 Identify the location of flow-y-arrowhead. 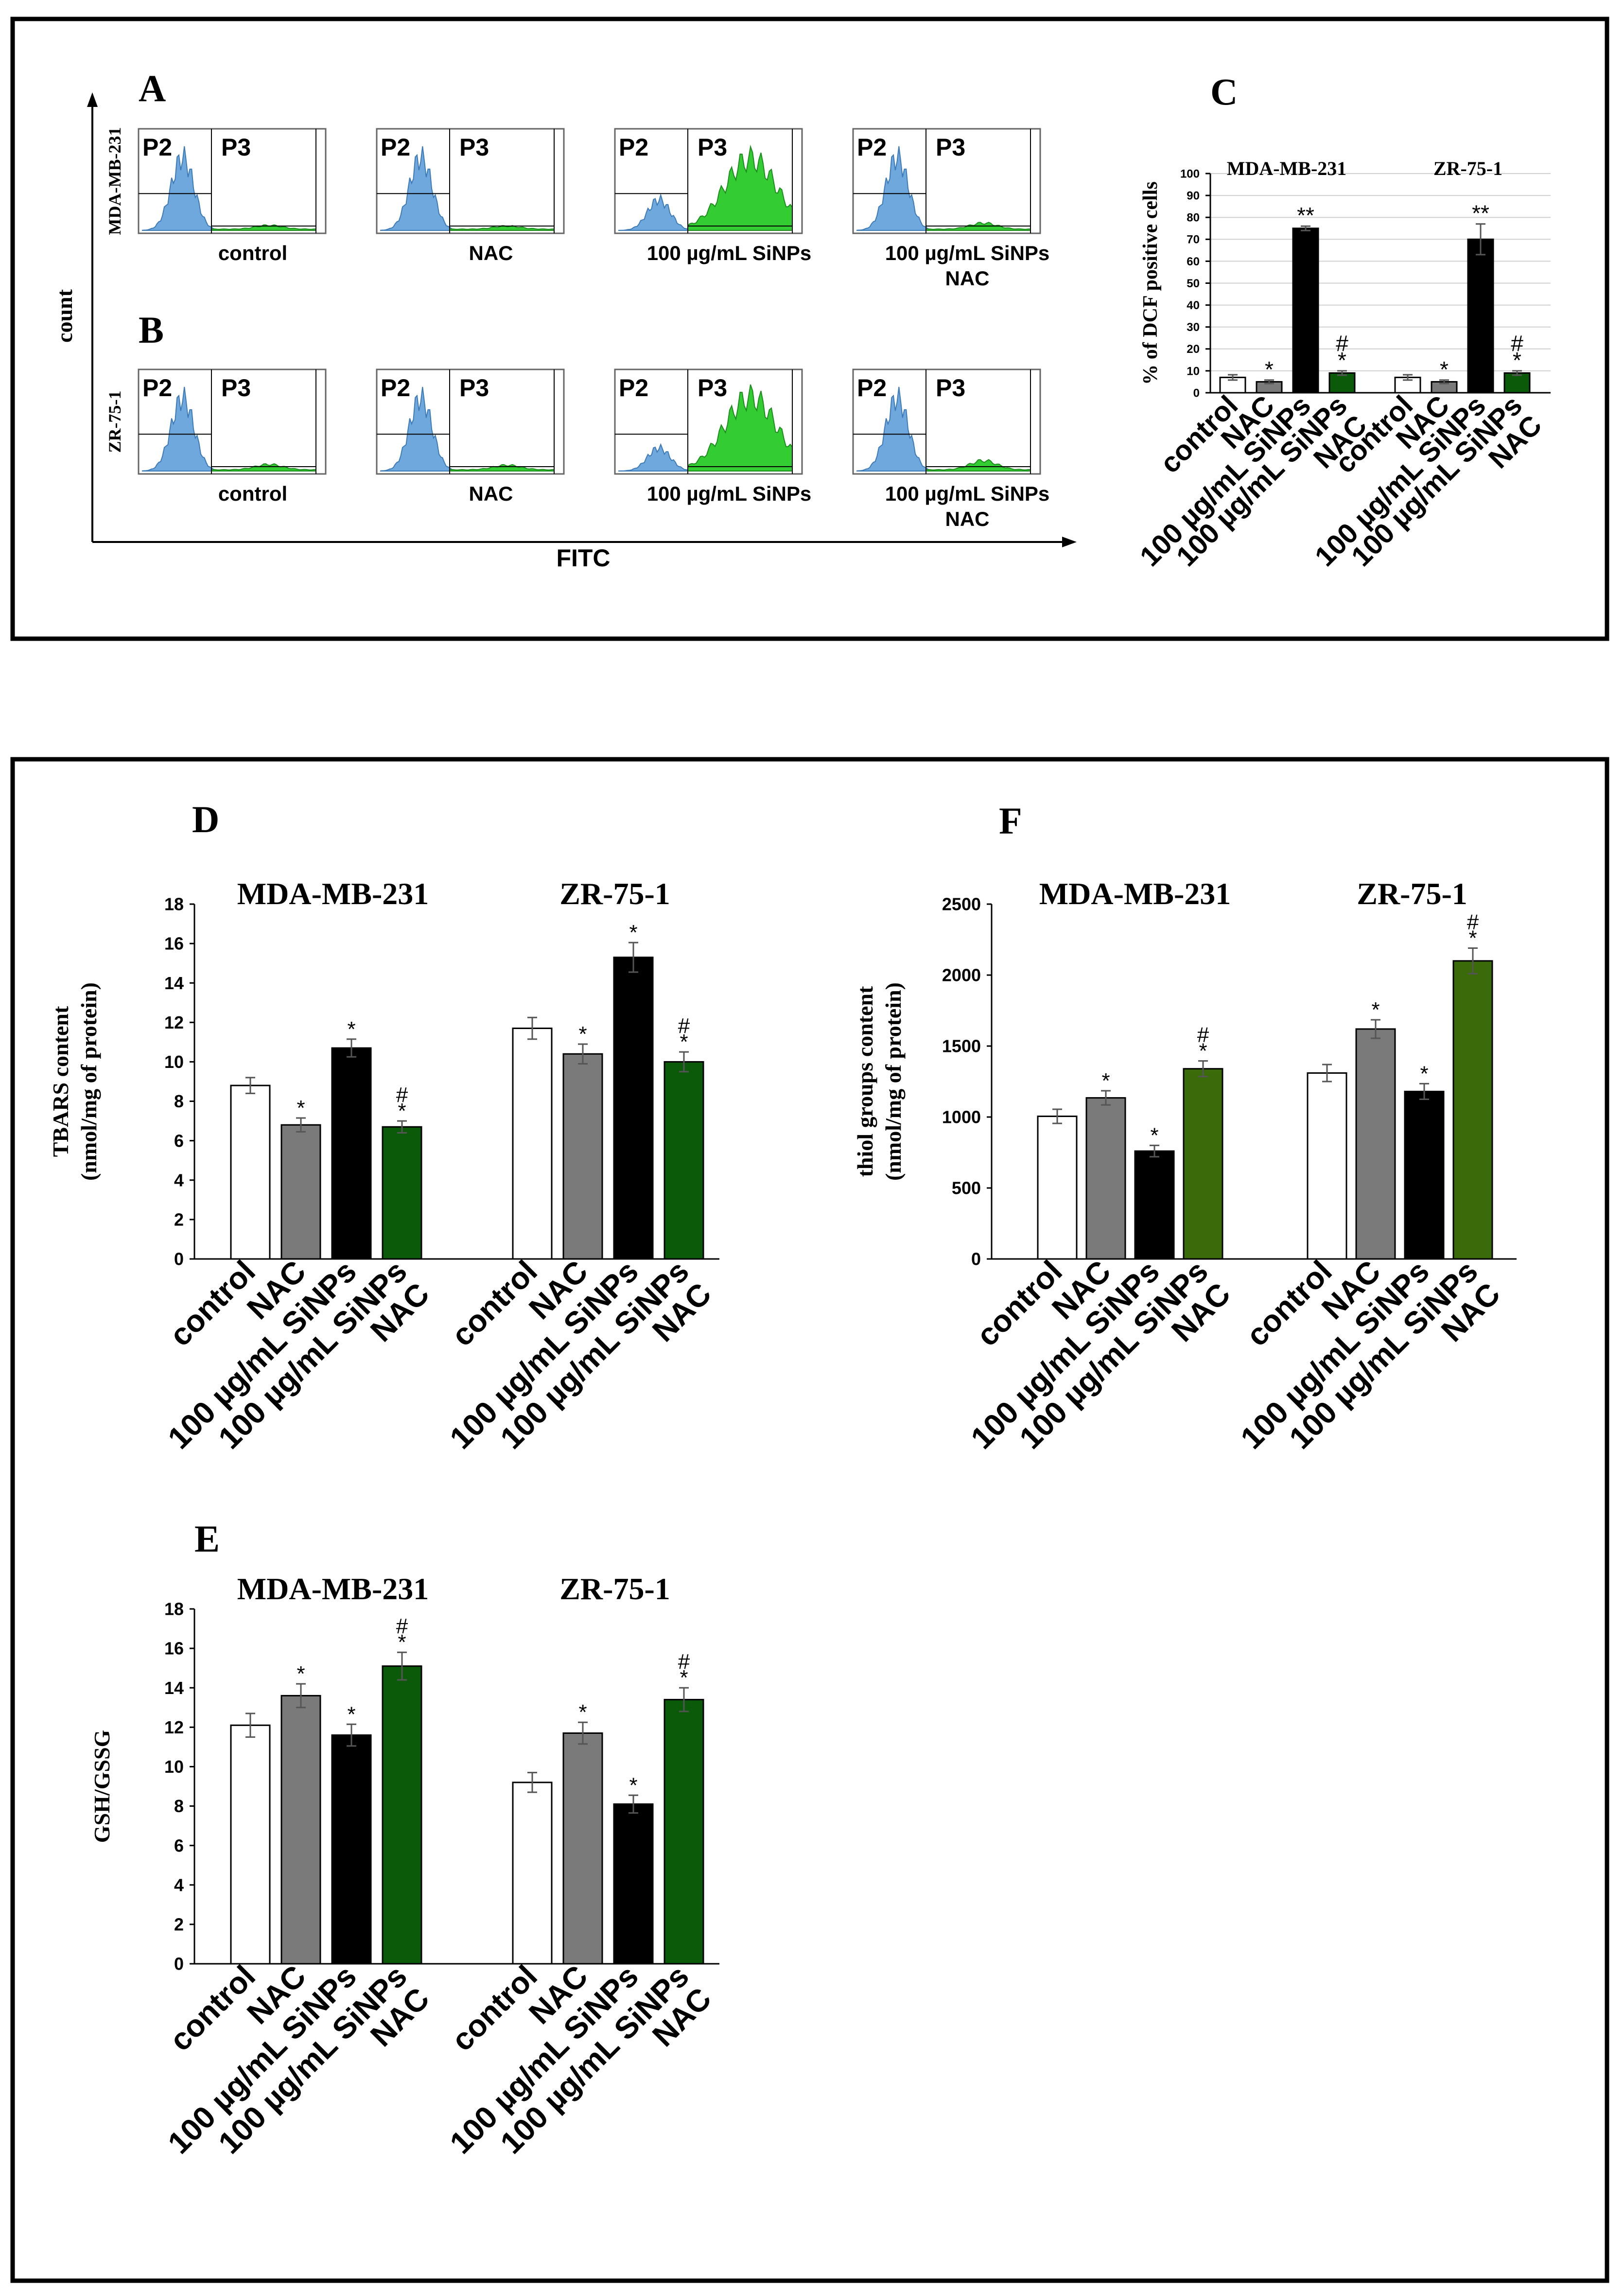
(92, 99).